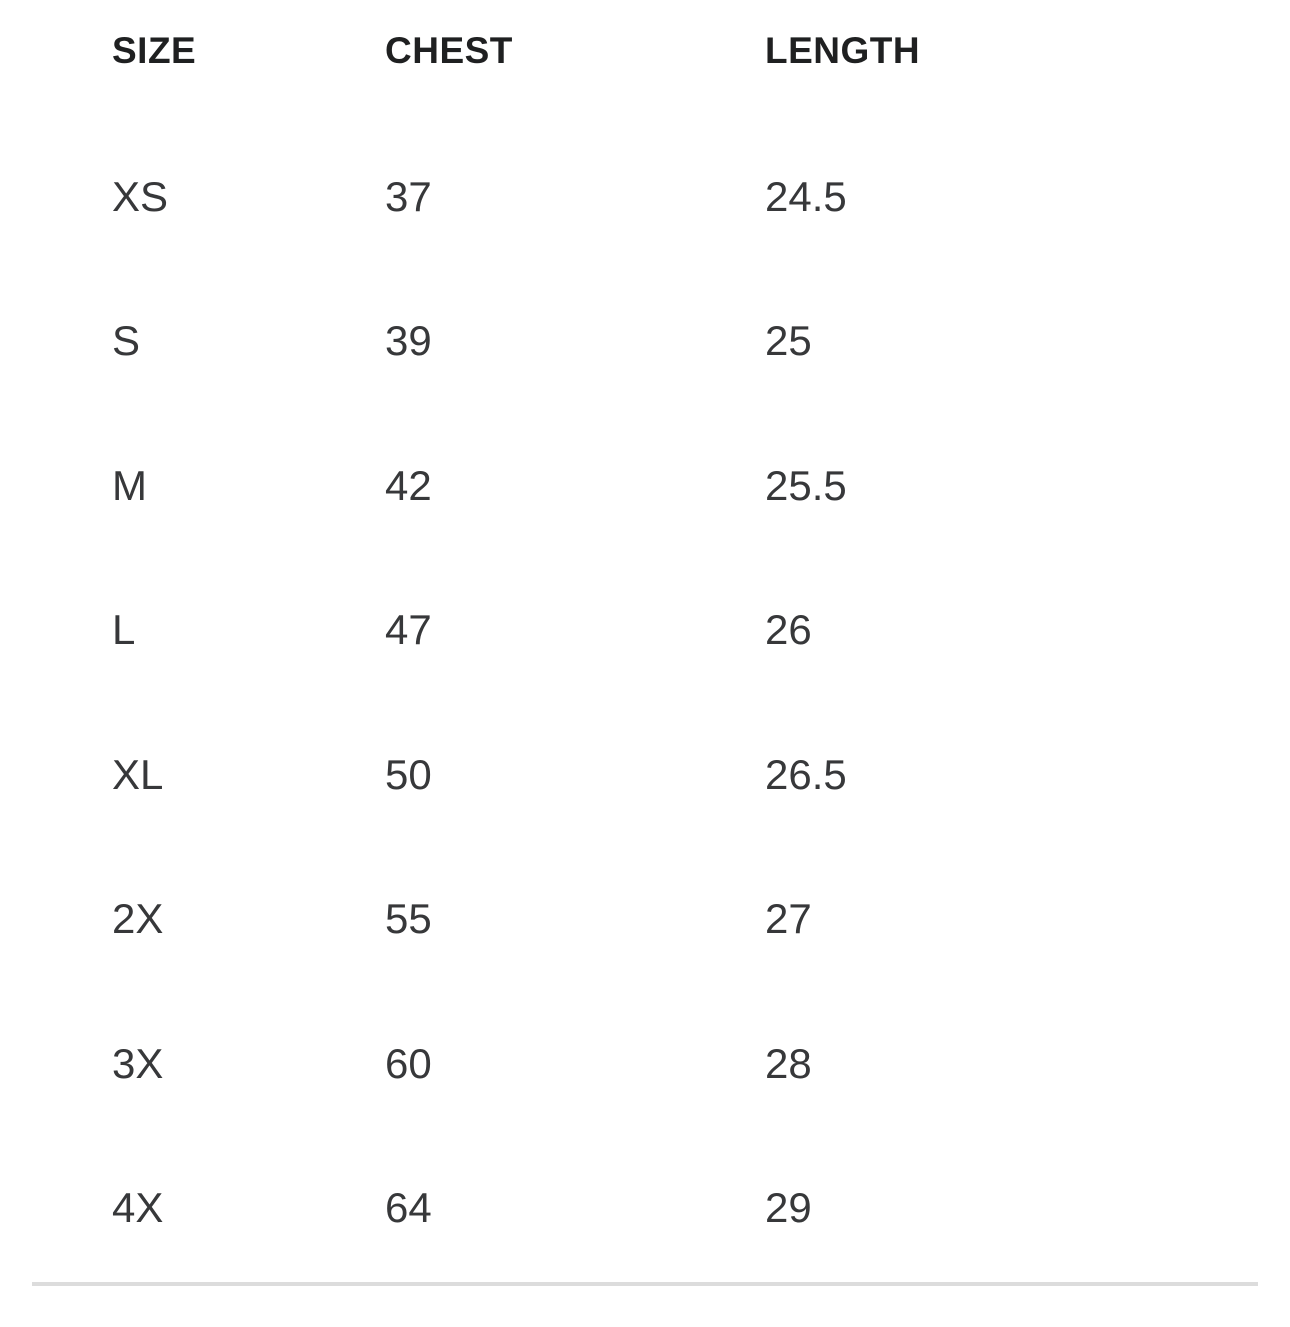 This screenshot has height=1327, width=1290. Describe the element at coordinates (701, 965) in the screenshot. I see `table-row: 2X 55 27` at that location.